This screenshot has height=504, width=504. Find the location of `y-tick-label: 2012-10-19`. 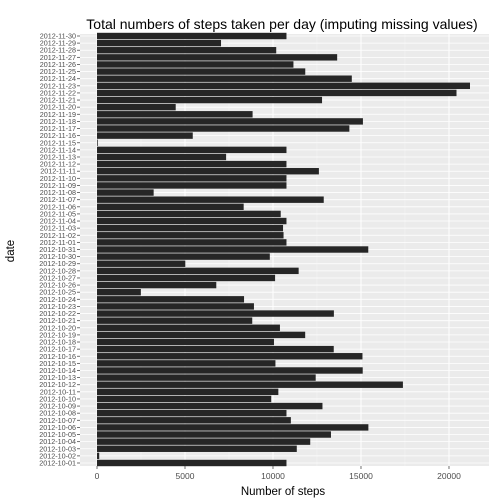

y-tick-label: 2012-10-19 is located at coordinates (57, 334).